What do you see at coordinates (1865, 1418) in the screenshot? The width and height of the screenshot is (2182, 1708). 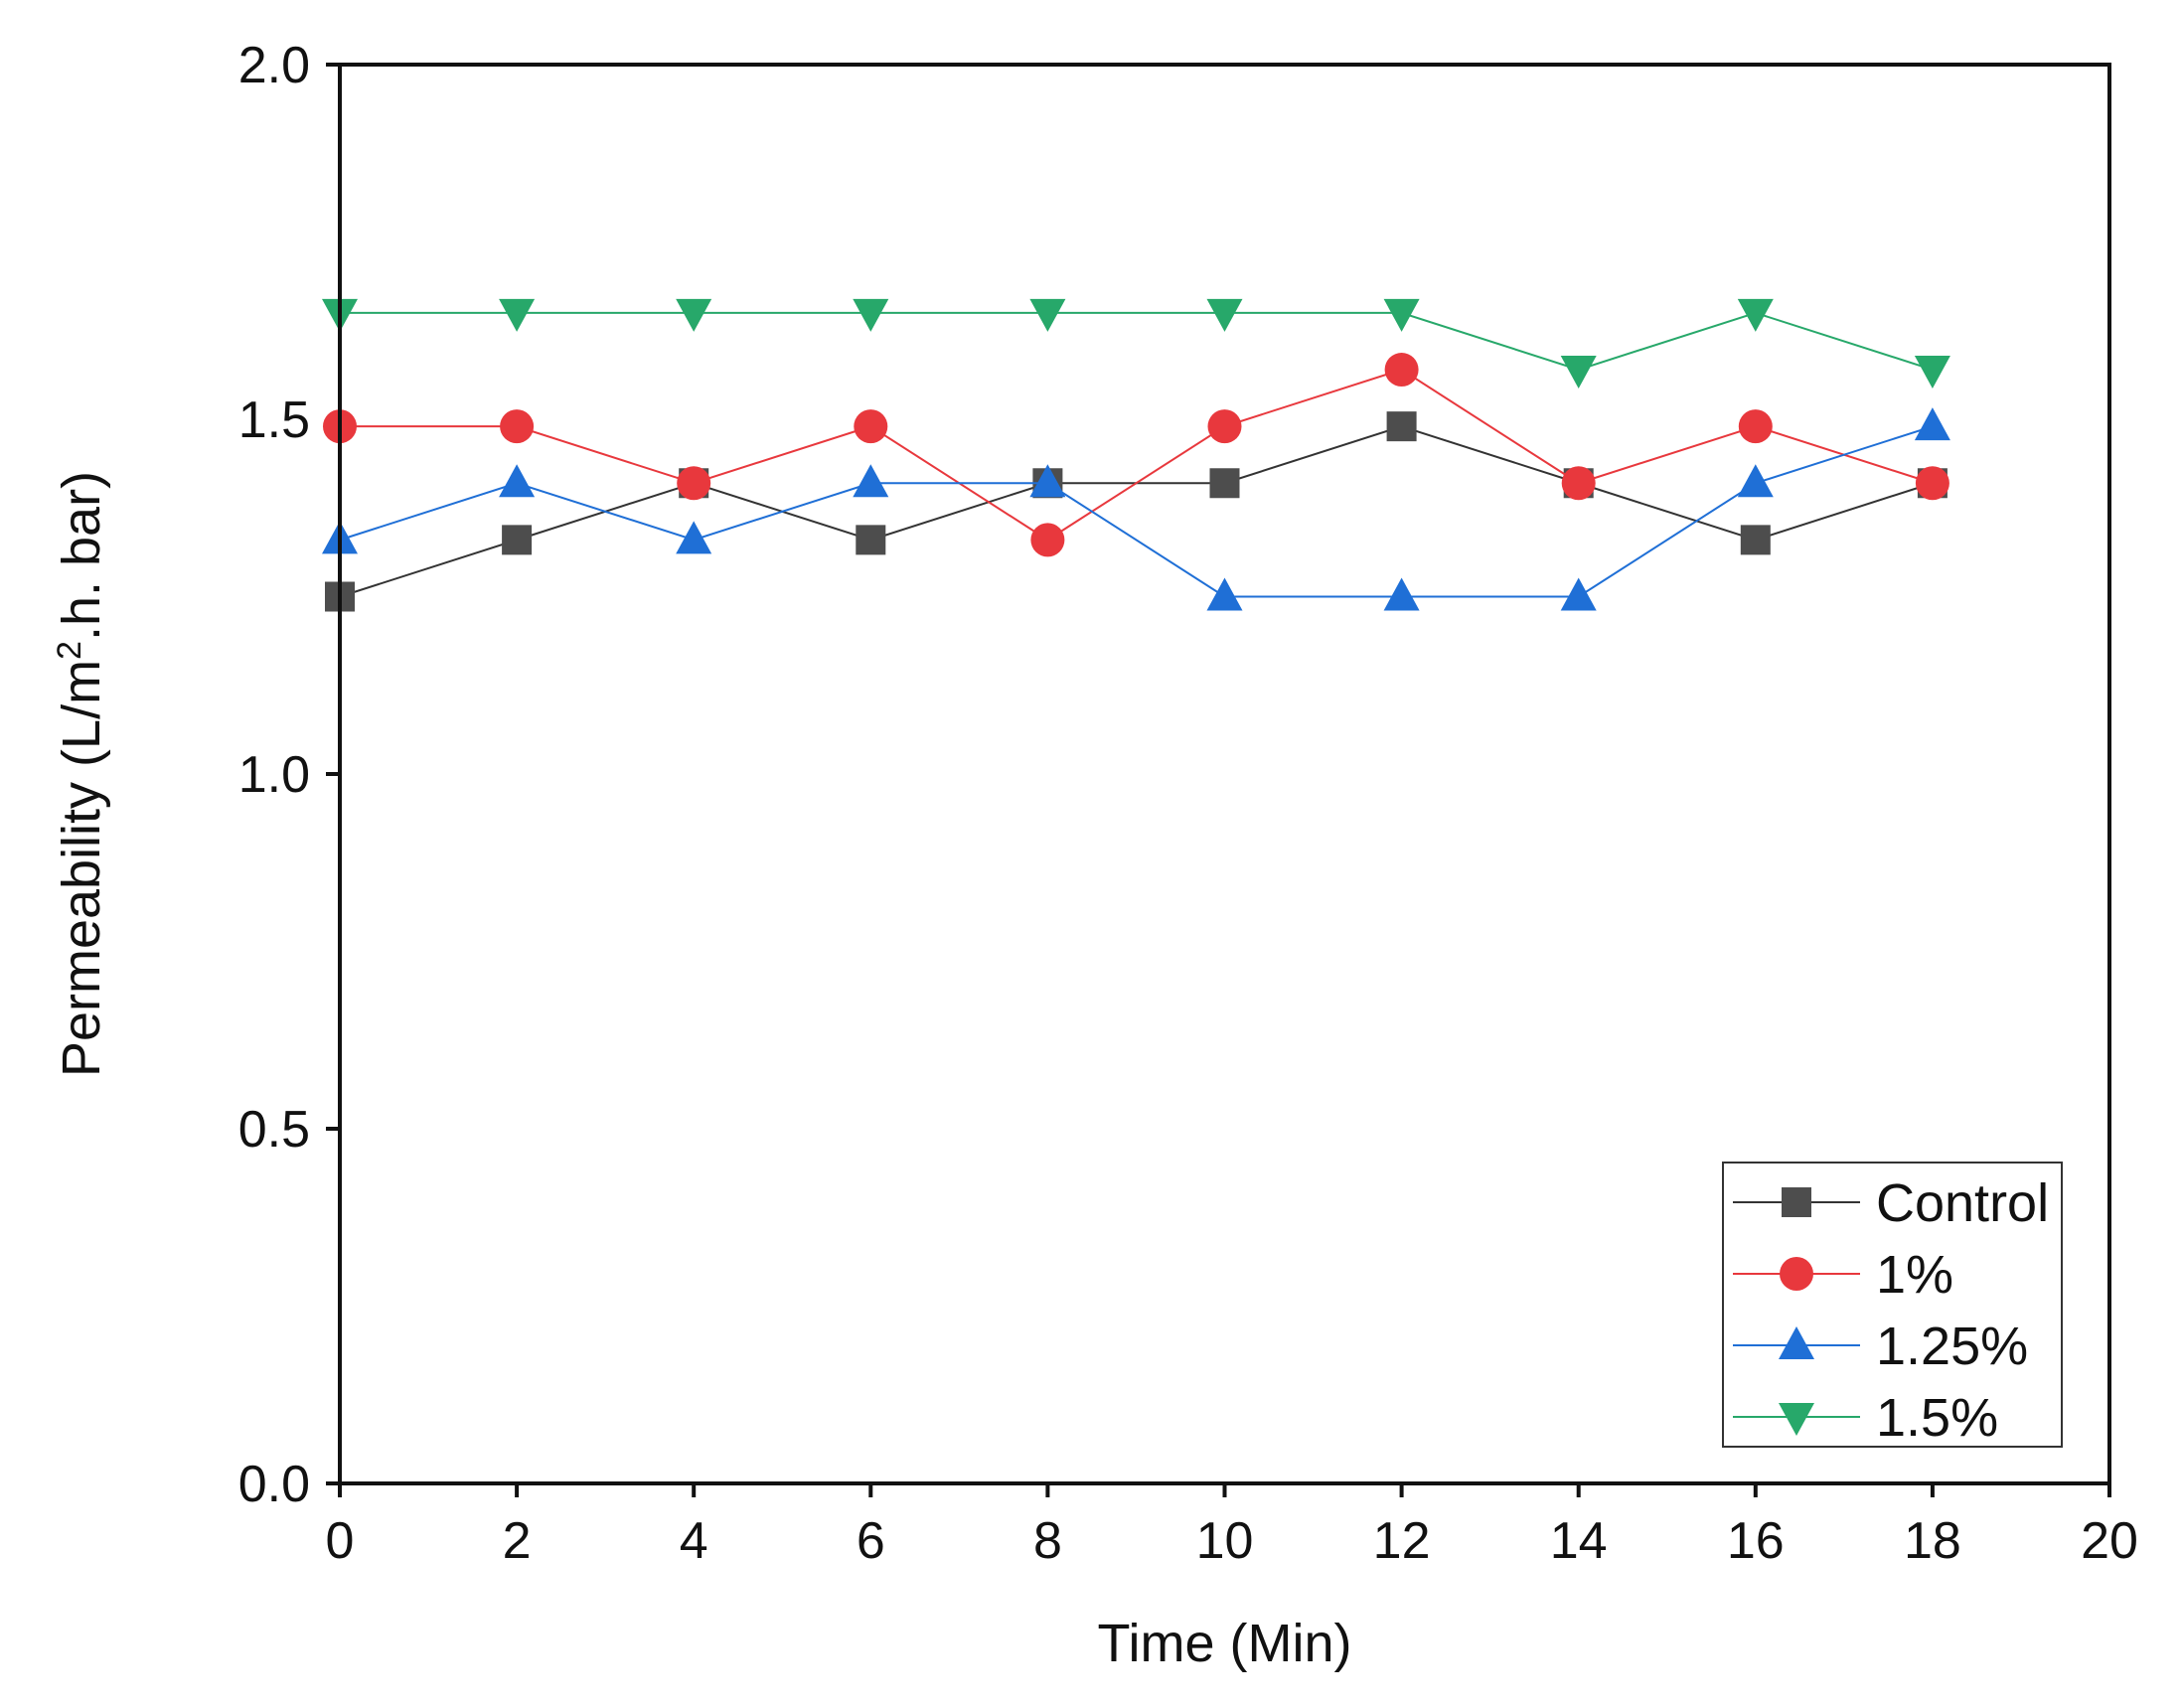 I see `legend-entry-3: 1.5%` at bounding box center [1865, 1418].